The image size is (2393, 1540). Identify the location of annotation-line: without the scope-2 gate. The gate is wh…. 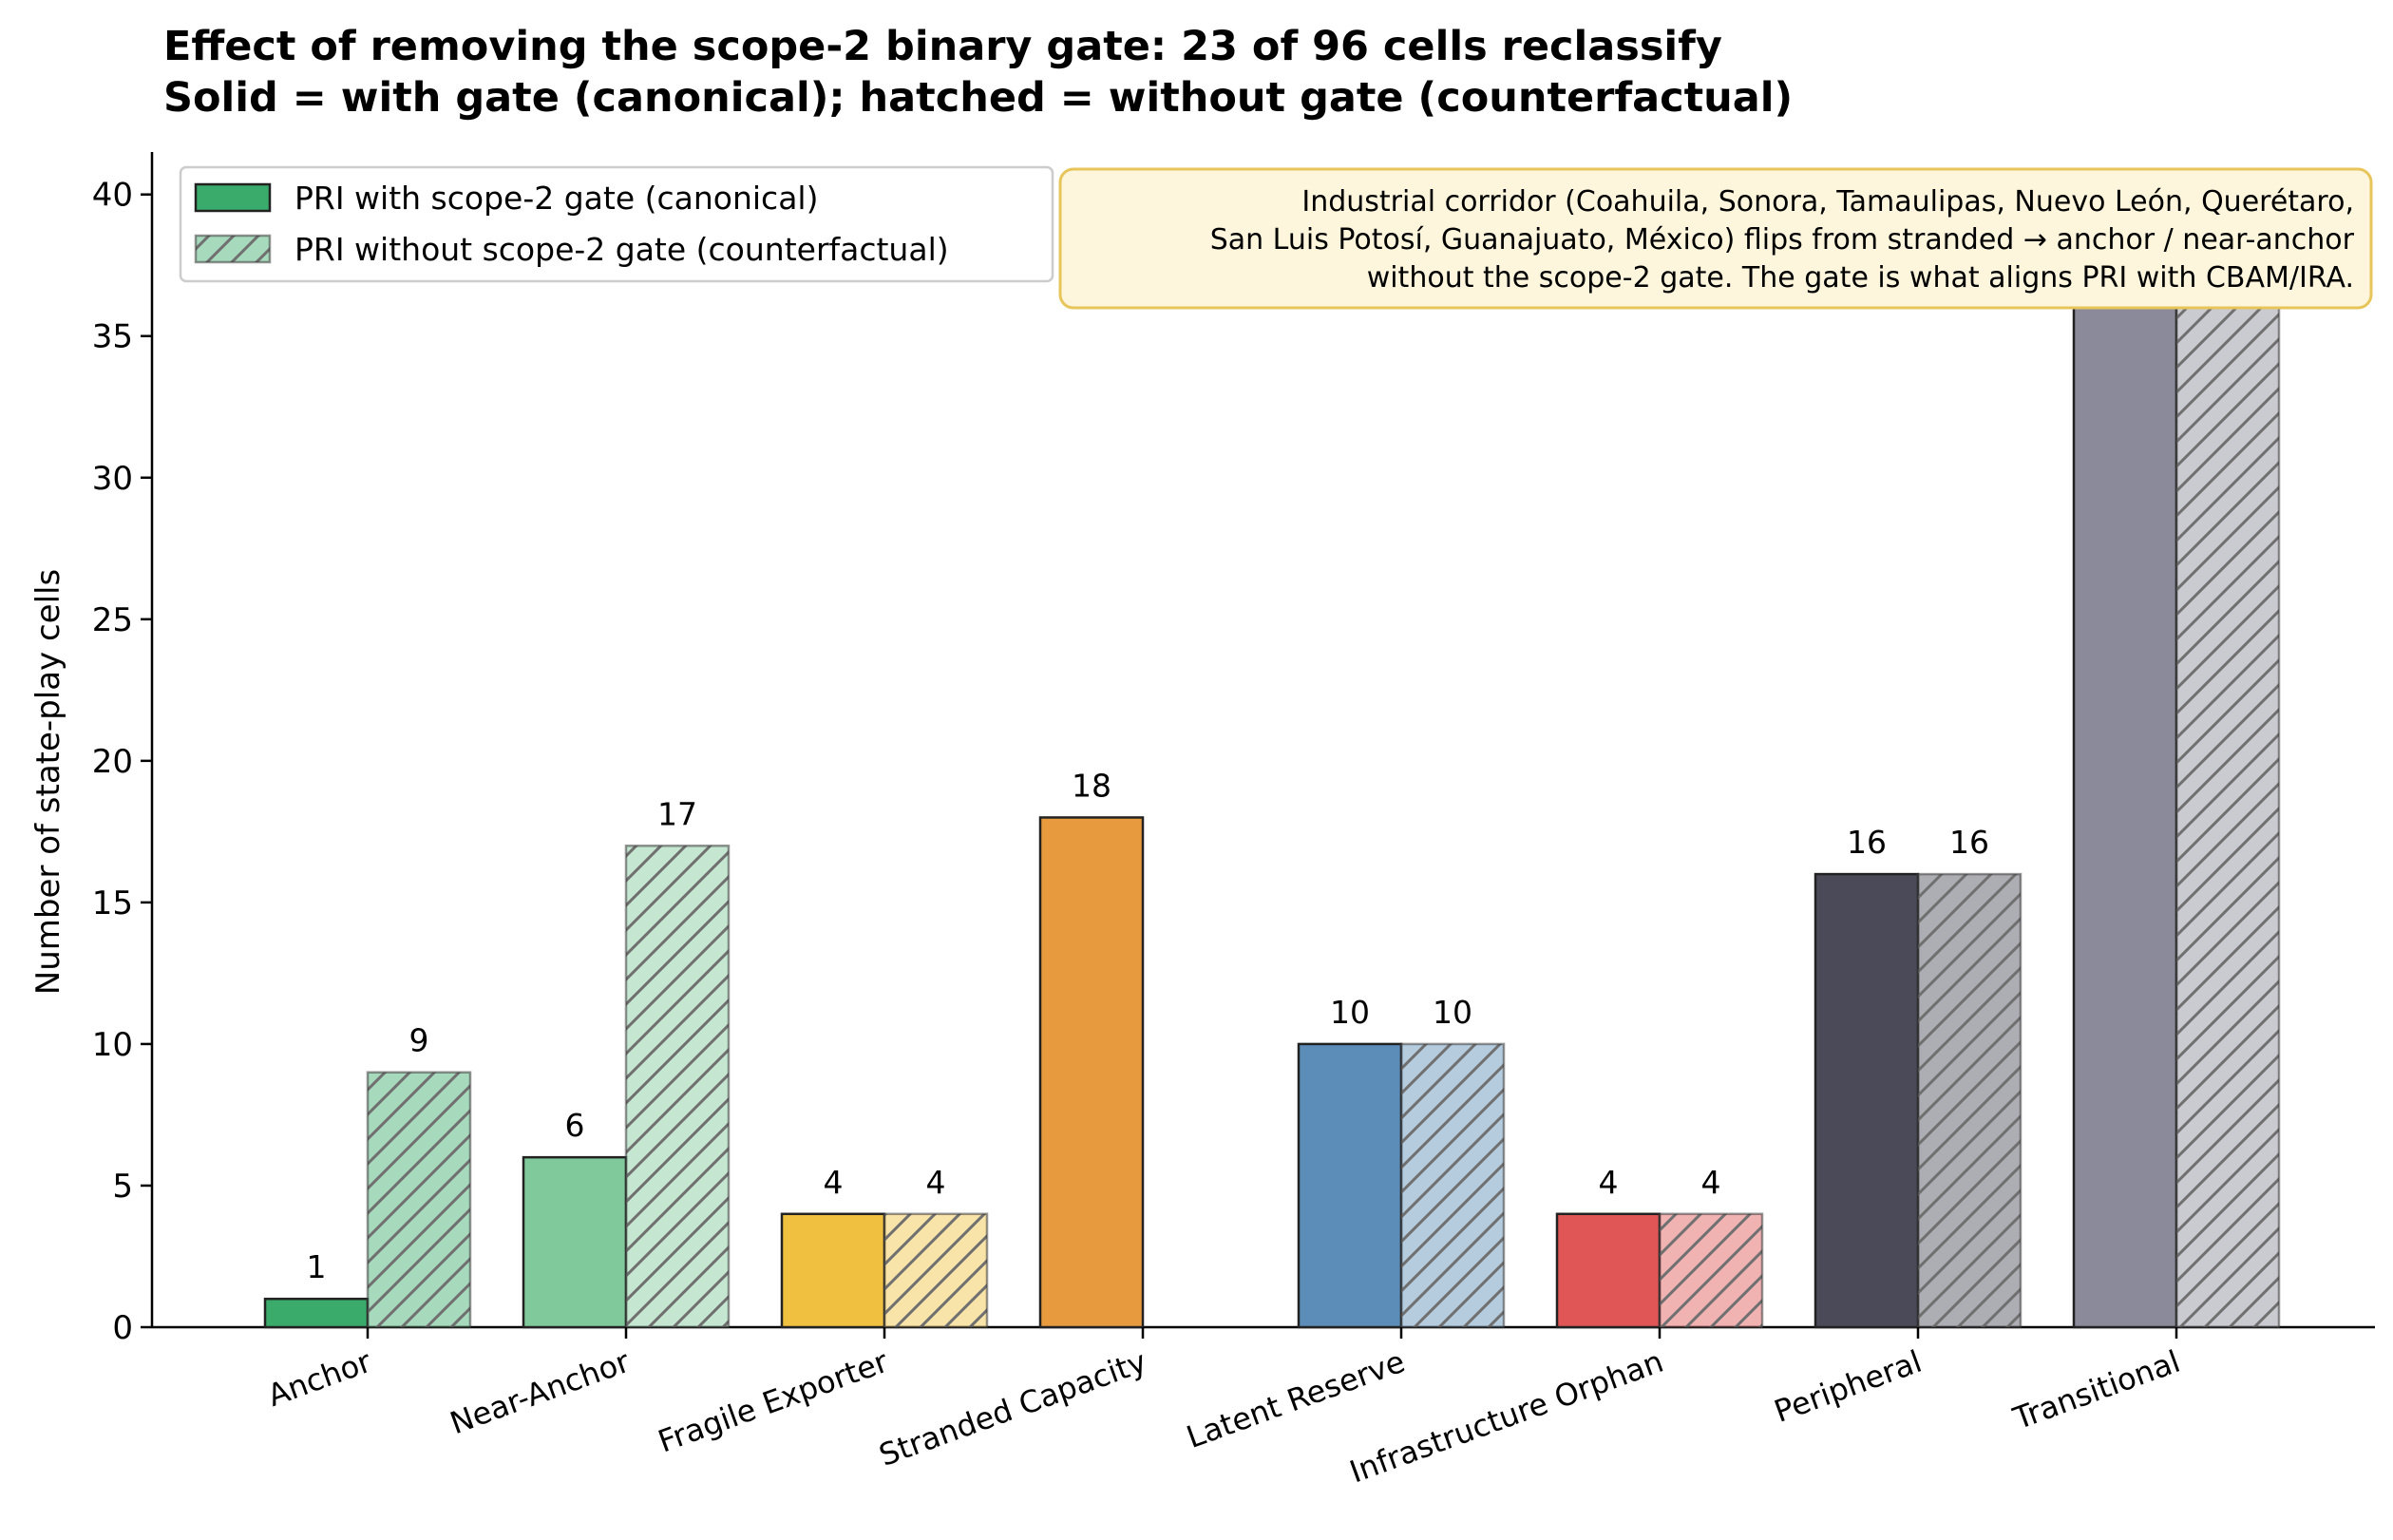
(1860, 278).